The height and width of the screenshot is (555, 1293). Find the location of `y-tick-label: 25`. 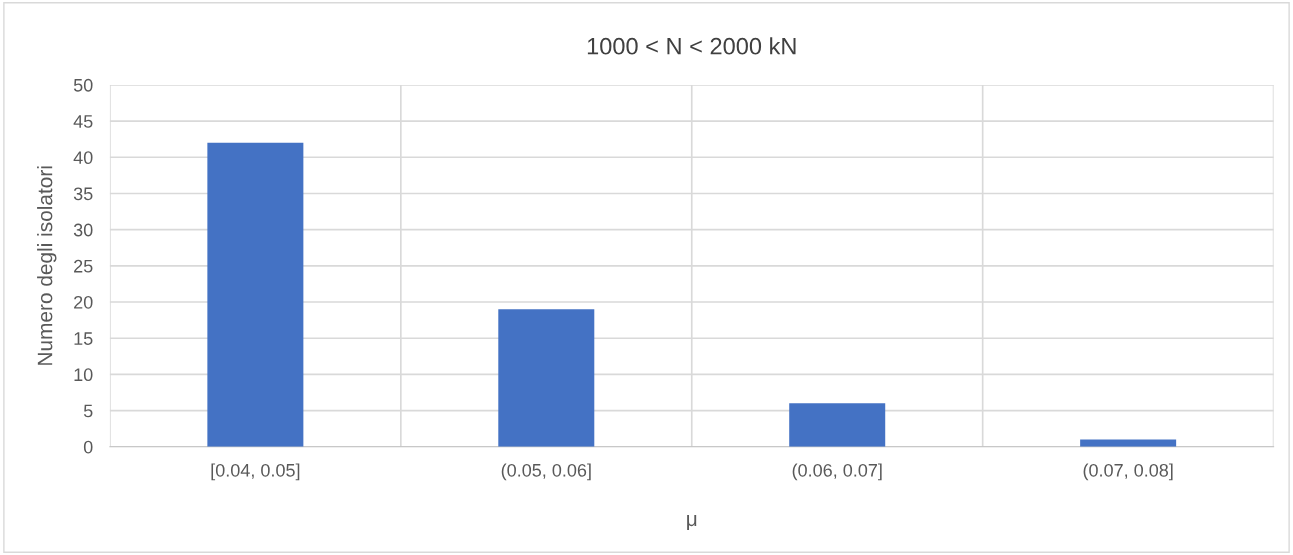

y-tick-label: 25 is located at coordinates (83, 266).